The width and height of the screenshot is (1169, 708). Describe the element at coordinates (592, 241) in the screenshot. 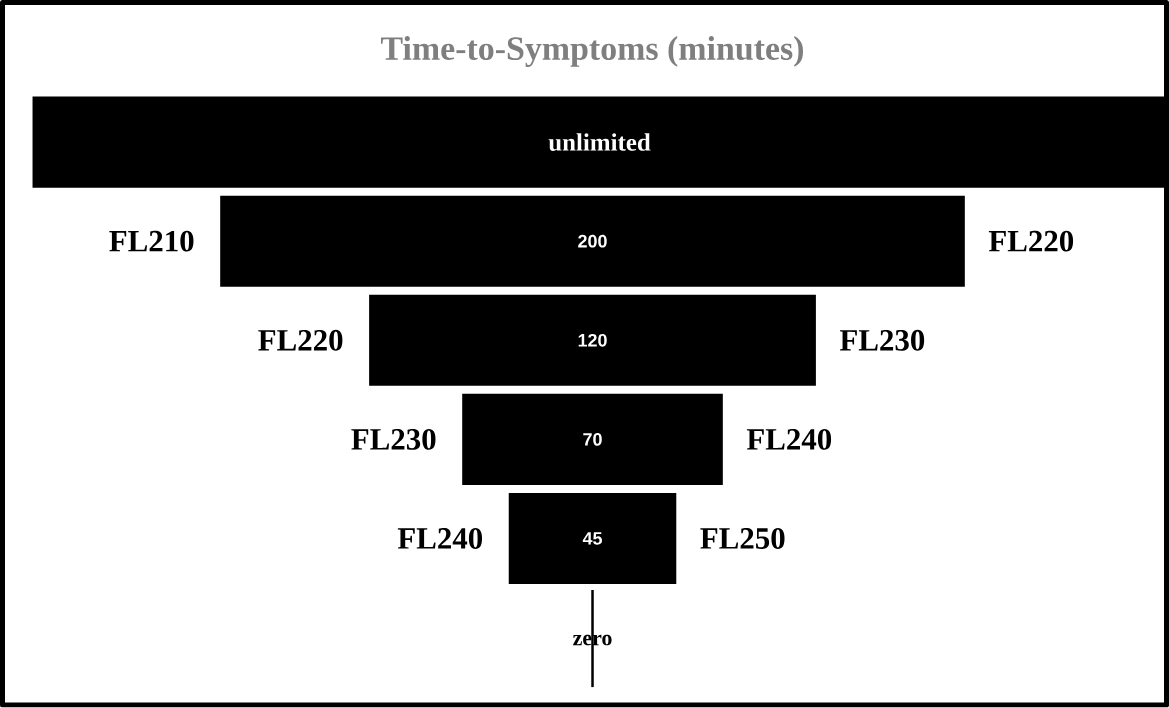

I see `data-label: 200` at that location.